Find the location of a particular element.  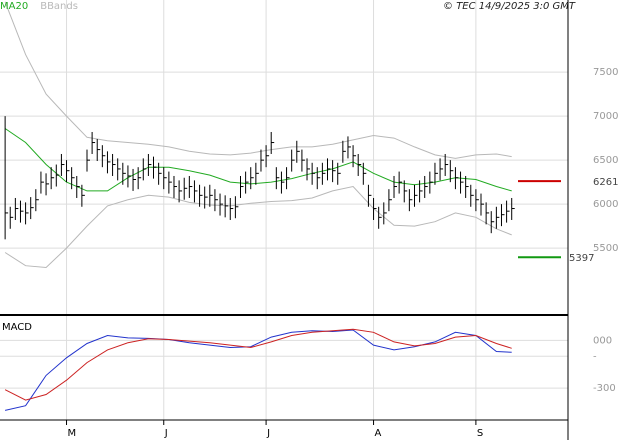

y-tick-label: 7000 is located at coordinates (605, 116).